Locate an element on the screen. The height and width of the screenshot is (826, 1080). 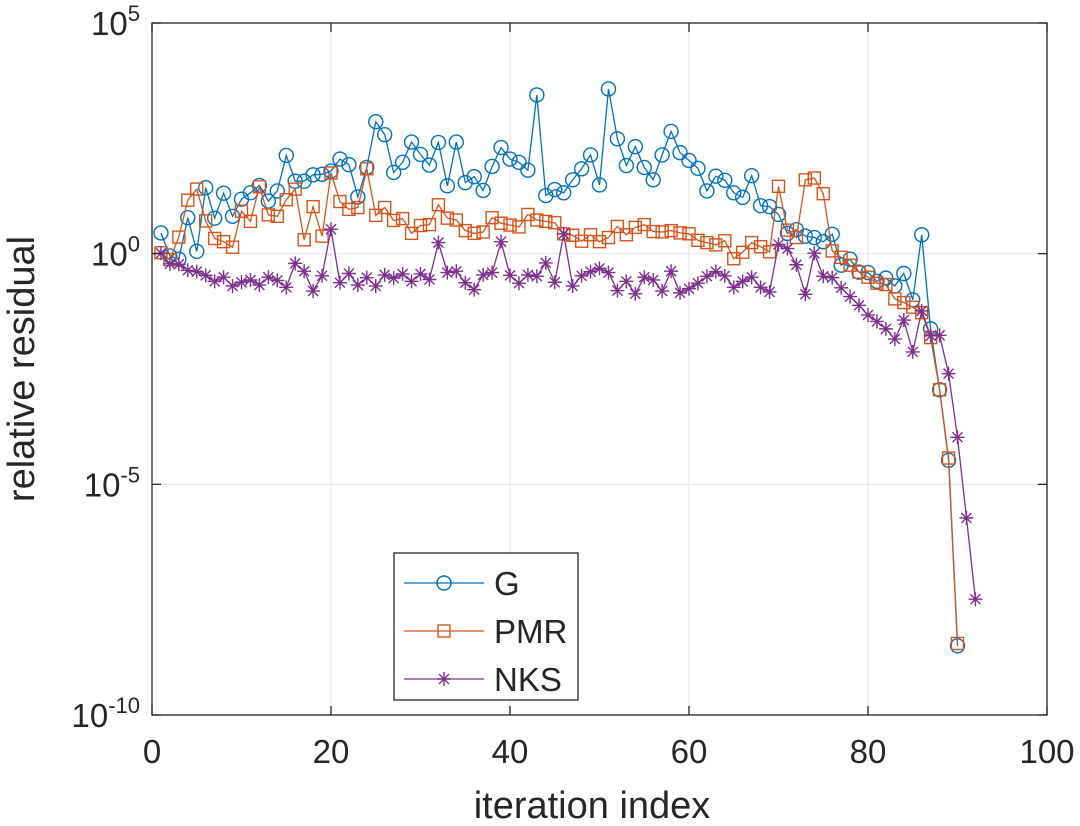
y-axis-label: relative residual is located at coordinates (22, 369).